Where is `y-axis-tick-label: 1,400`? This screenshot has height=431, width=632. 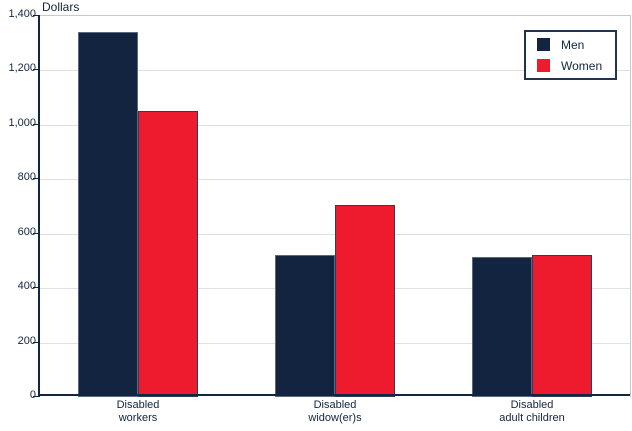
y-axis-tick-label: 1,400 is located at coordinates (22, 14).